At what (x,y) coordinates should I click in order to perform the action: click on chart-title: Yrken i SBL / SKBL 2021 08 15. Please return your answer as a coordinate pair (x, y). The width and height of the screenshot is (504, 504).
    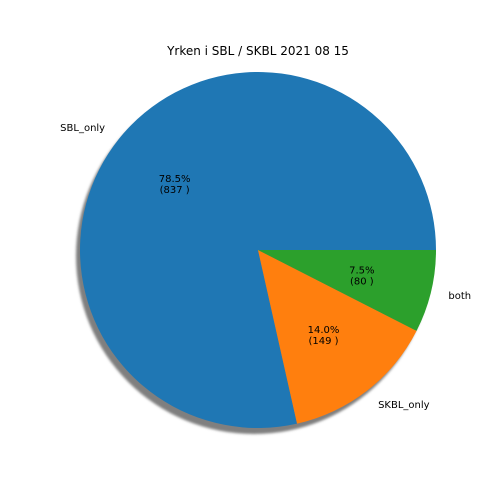
    Looking at the image, I should click on (257, 51).